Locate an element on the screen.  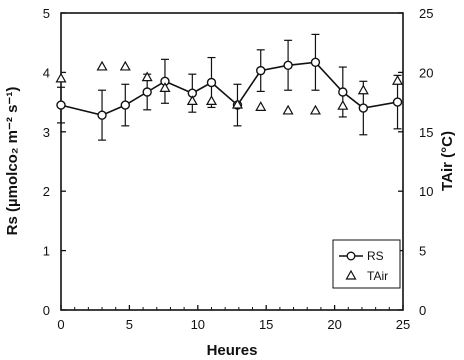
legend-tair-marker is located at coordinates (351, 274).